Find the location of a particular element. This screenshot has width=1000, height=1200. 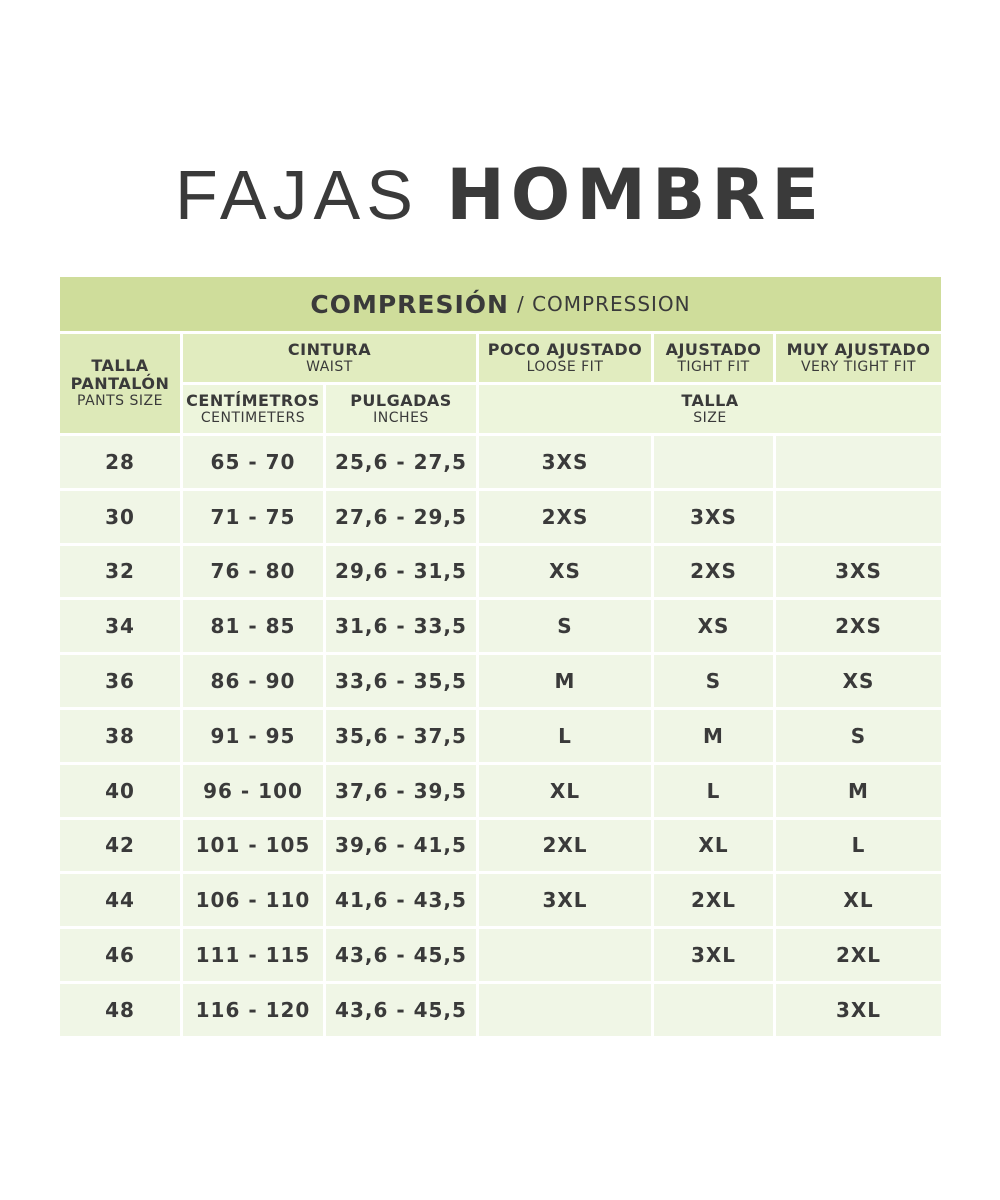

compression-header: COMPRESIÓN / COMPRESSION is located at coordinates (500, 304).